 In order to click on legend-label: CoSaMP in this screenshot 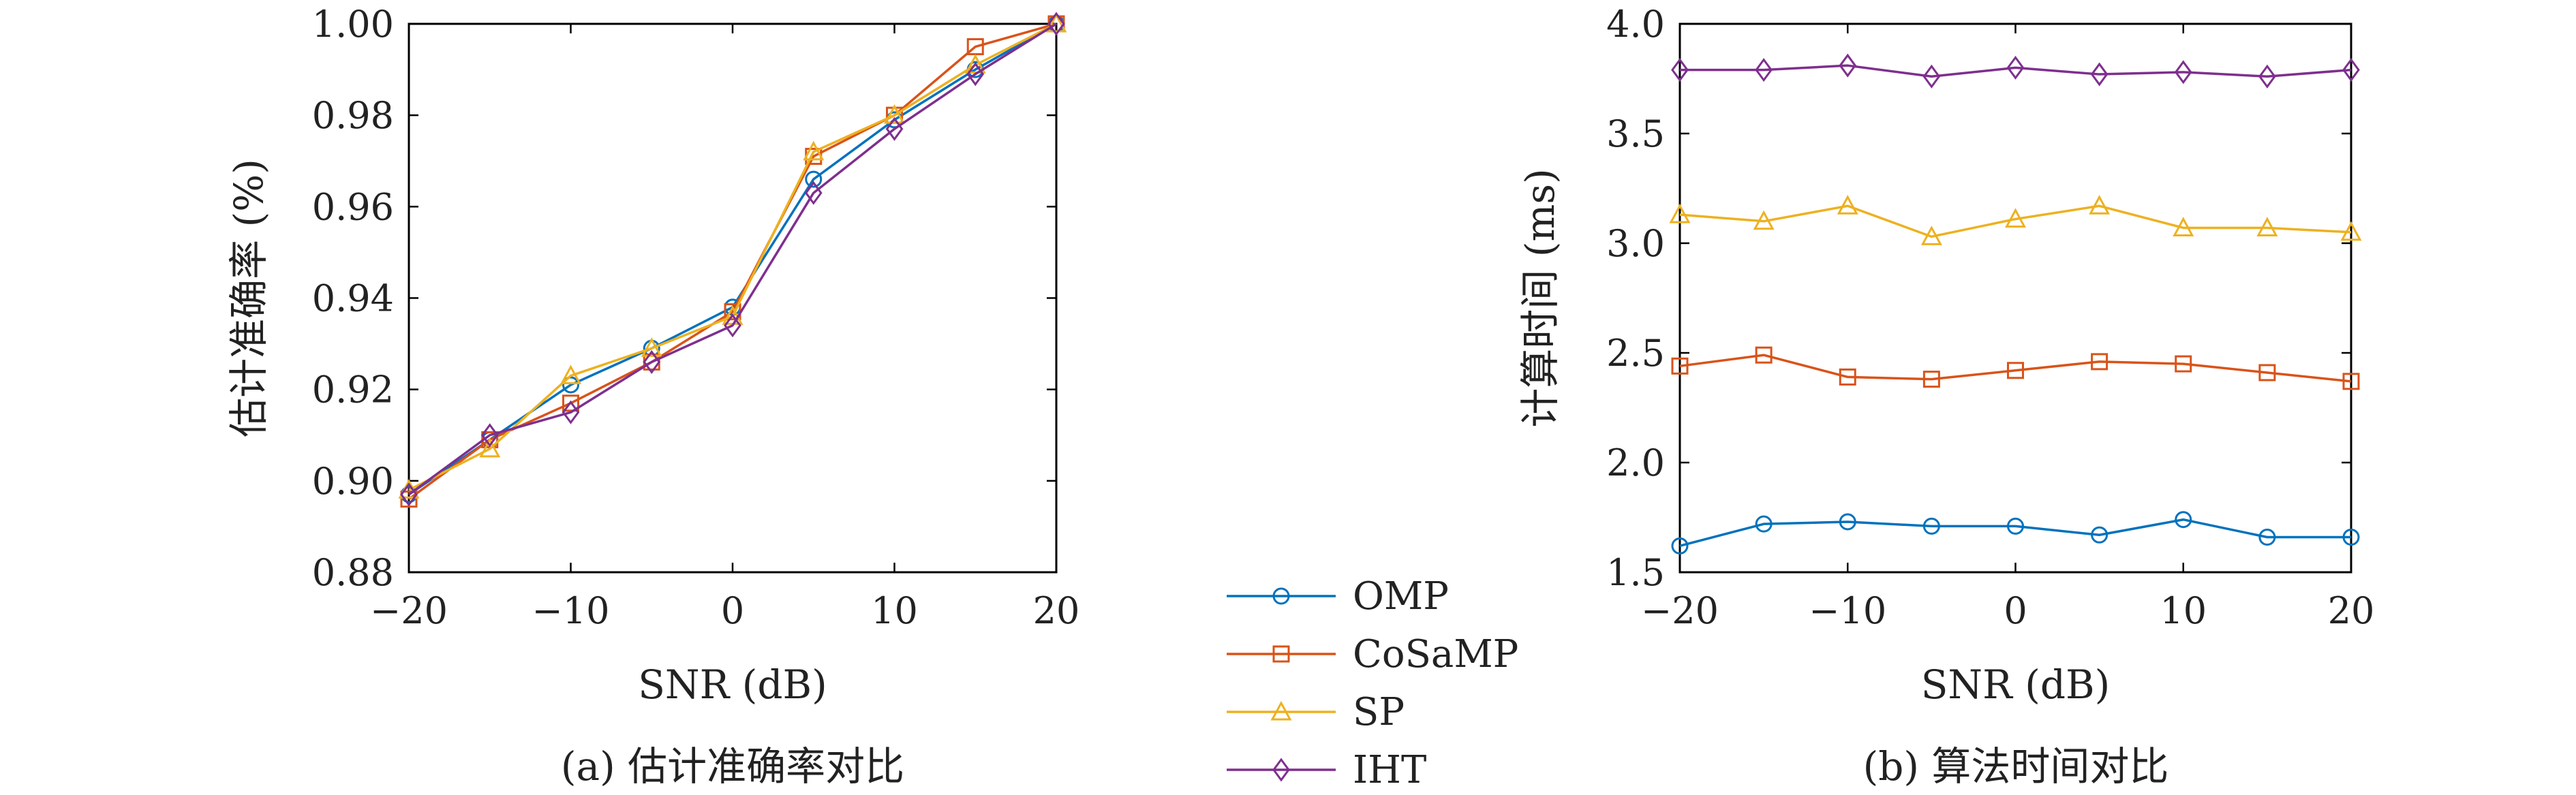, I will do `click(1435, 654)`.